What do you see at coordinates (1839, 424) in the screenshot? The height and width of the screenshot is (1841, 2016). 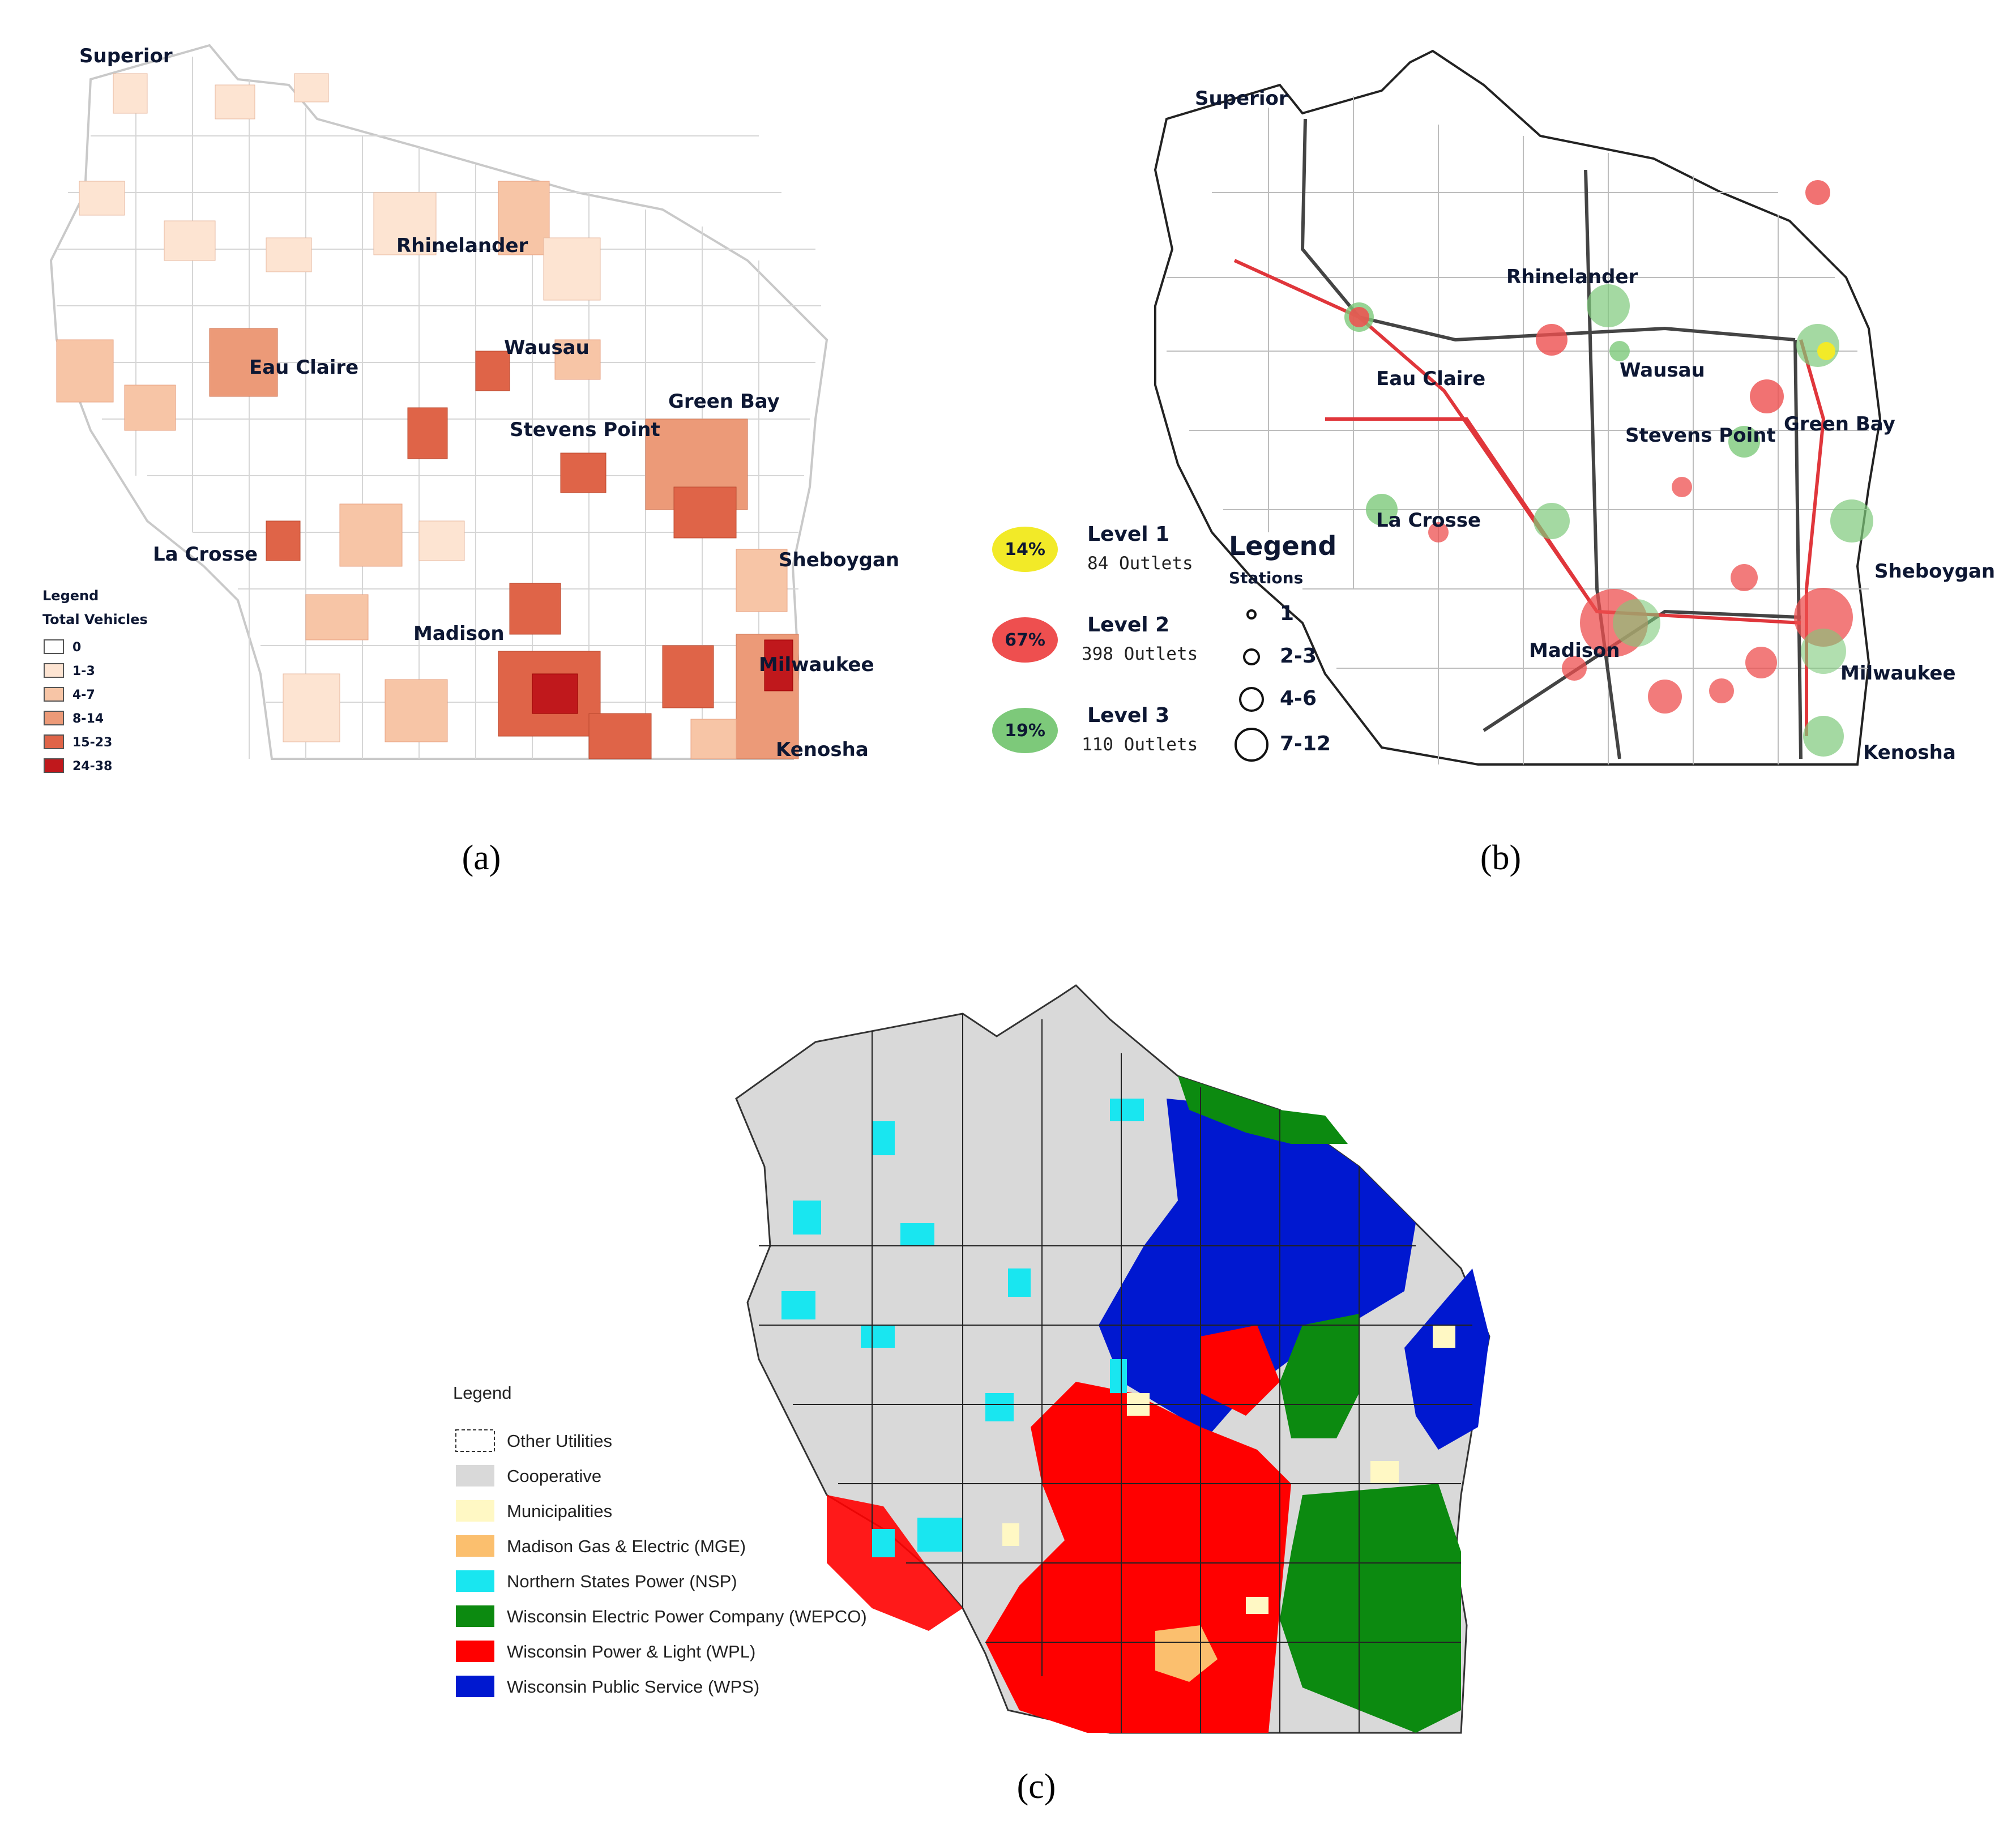 I see `city-label-green-bay-b: Green Bay` at bounding box center [1839, 424].